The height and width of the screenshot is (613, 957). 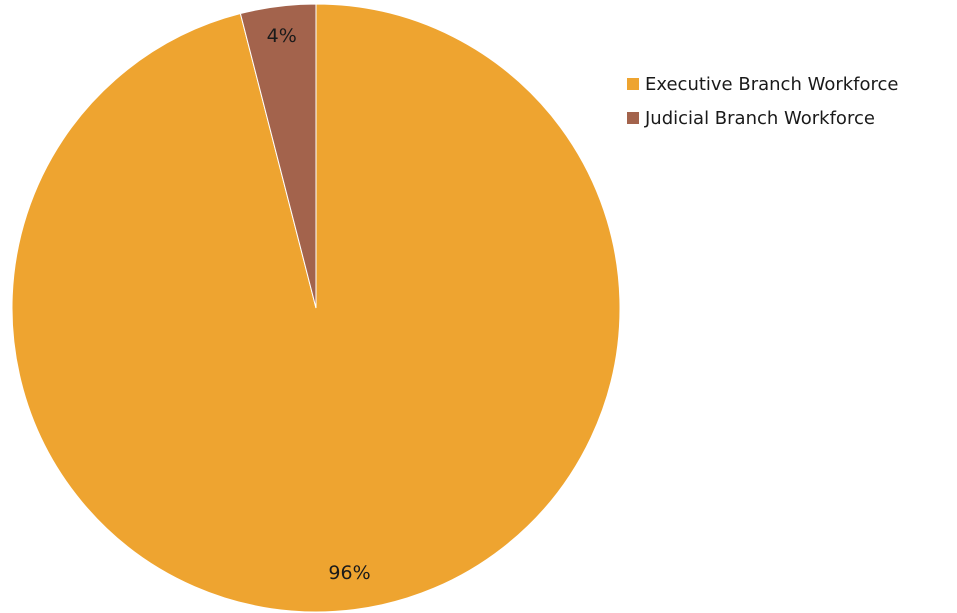 I want to click on pie-slice-judicial, so click(x=278, y=156).